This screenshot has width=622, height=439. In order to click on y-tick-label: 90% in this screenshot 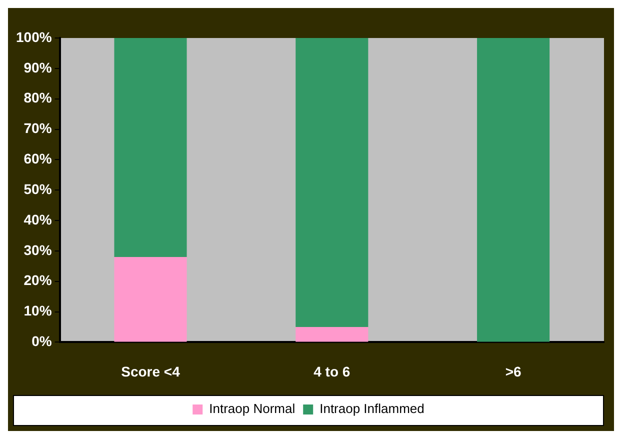, I will do `click(38, 67)`.